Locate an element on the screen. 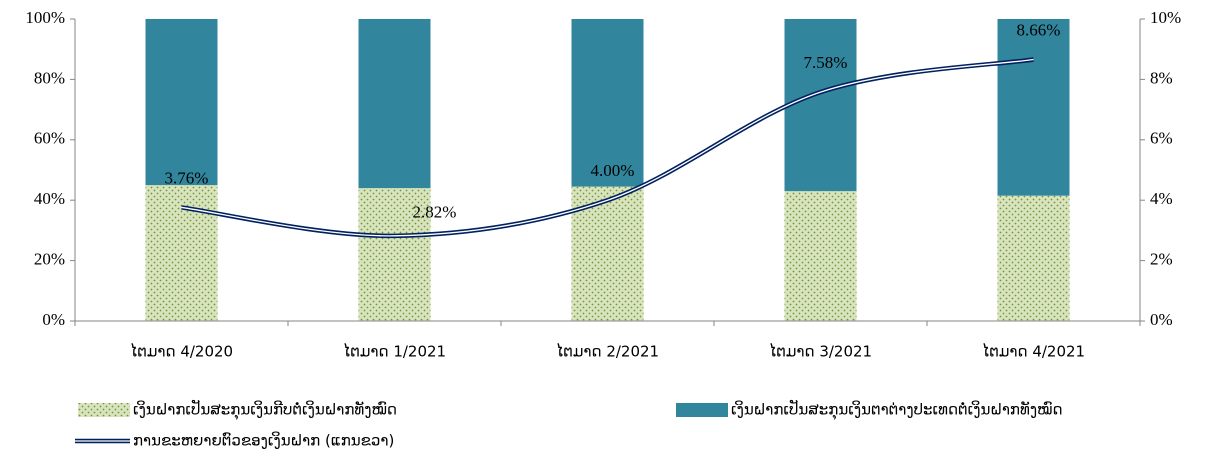 This screenshot has height=457, width=1207. data-label: 7.58% is located at coordinates (826, 62).